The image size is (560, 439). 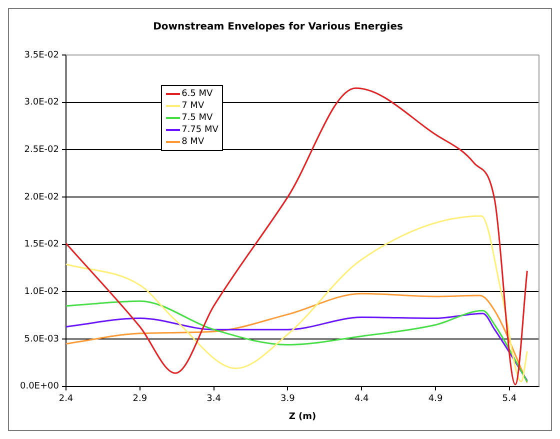 I want to click on x-tick-label: 2.4, so click(x=66, y=399).